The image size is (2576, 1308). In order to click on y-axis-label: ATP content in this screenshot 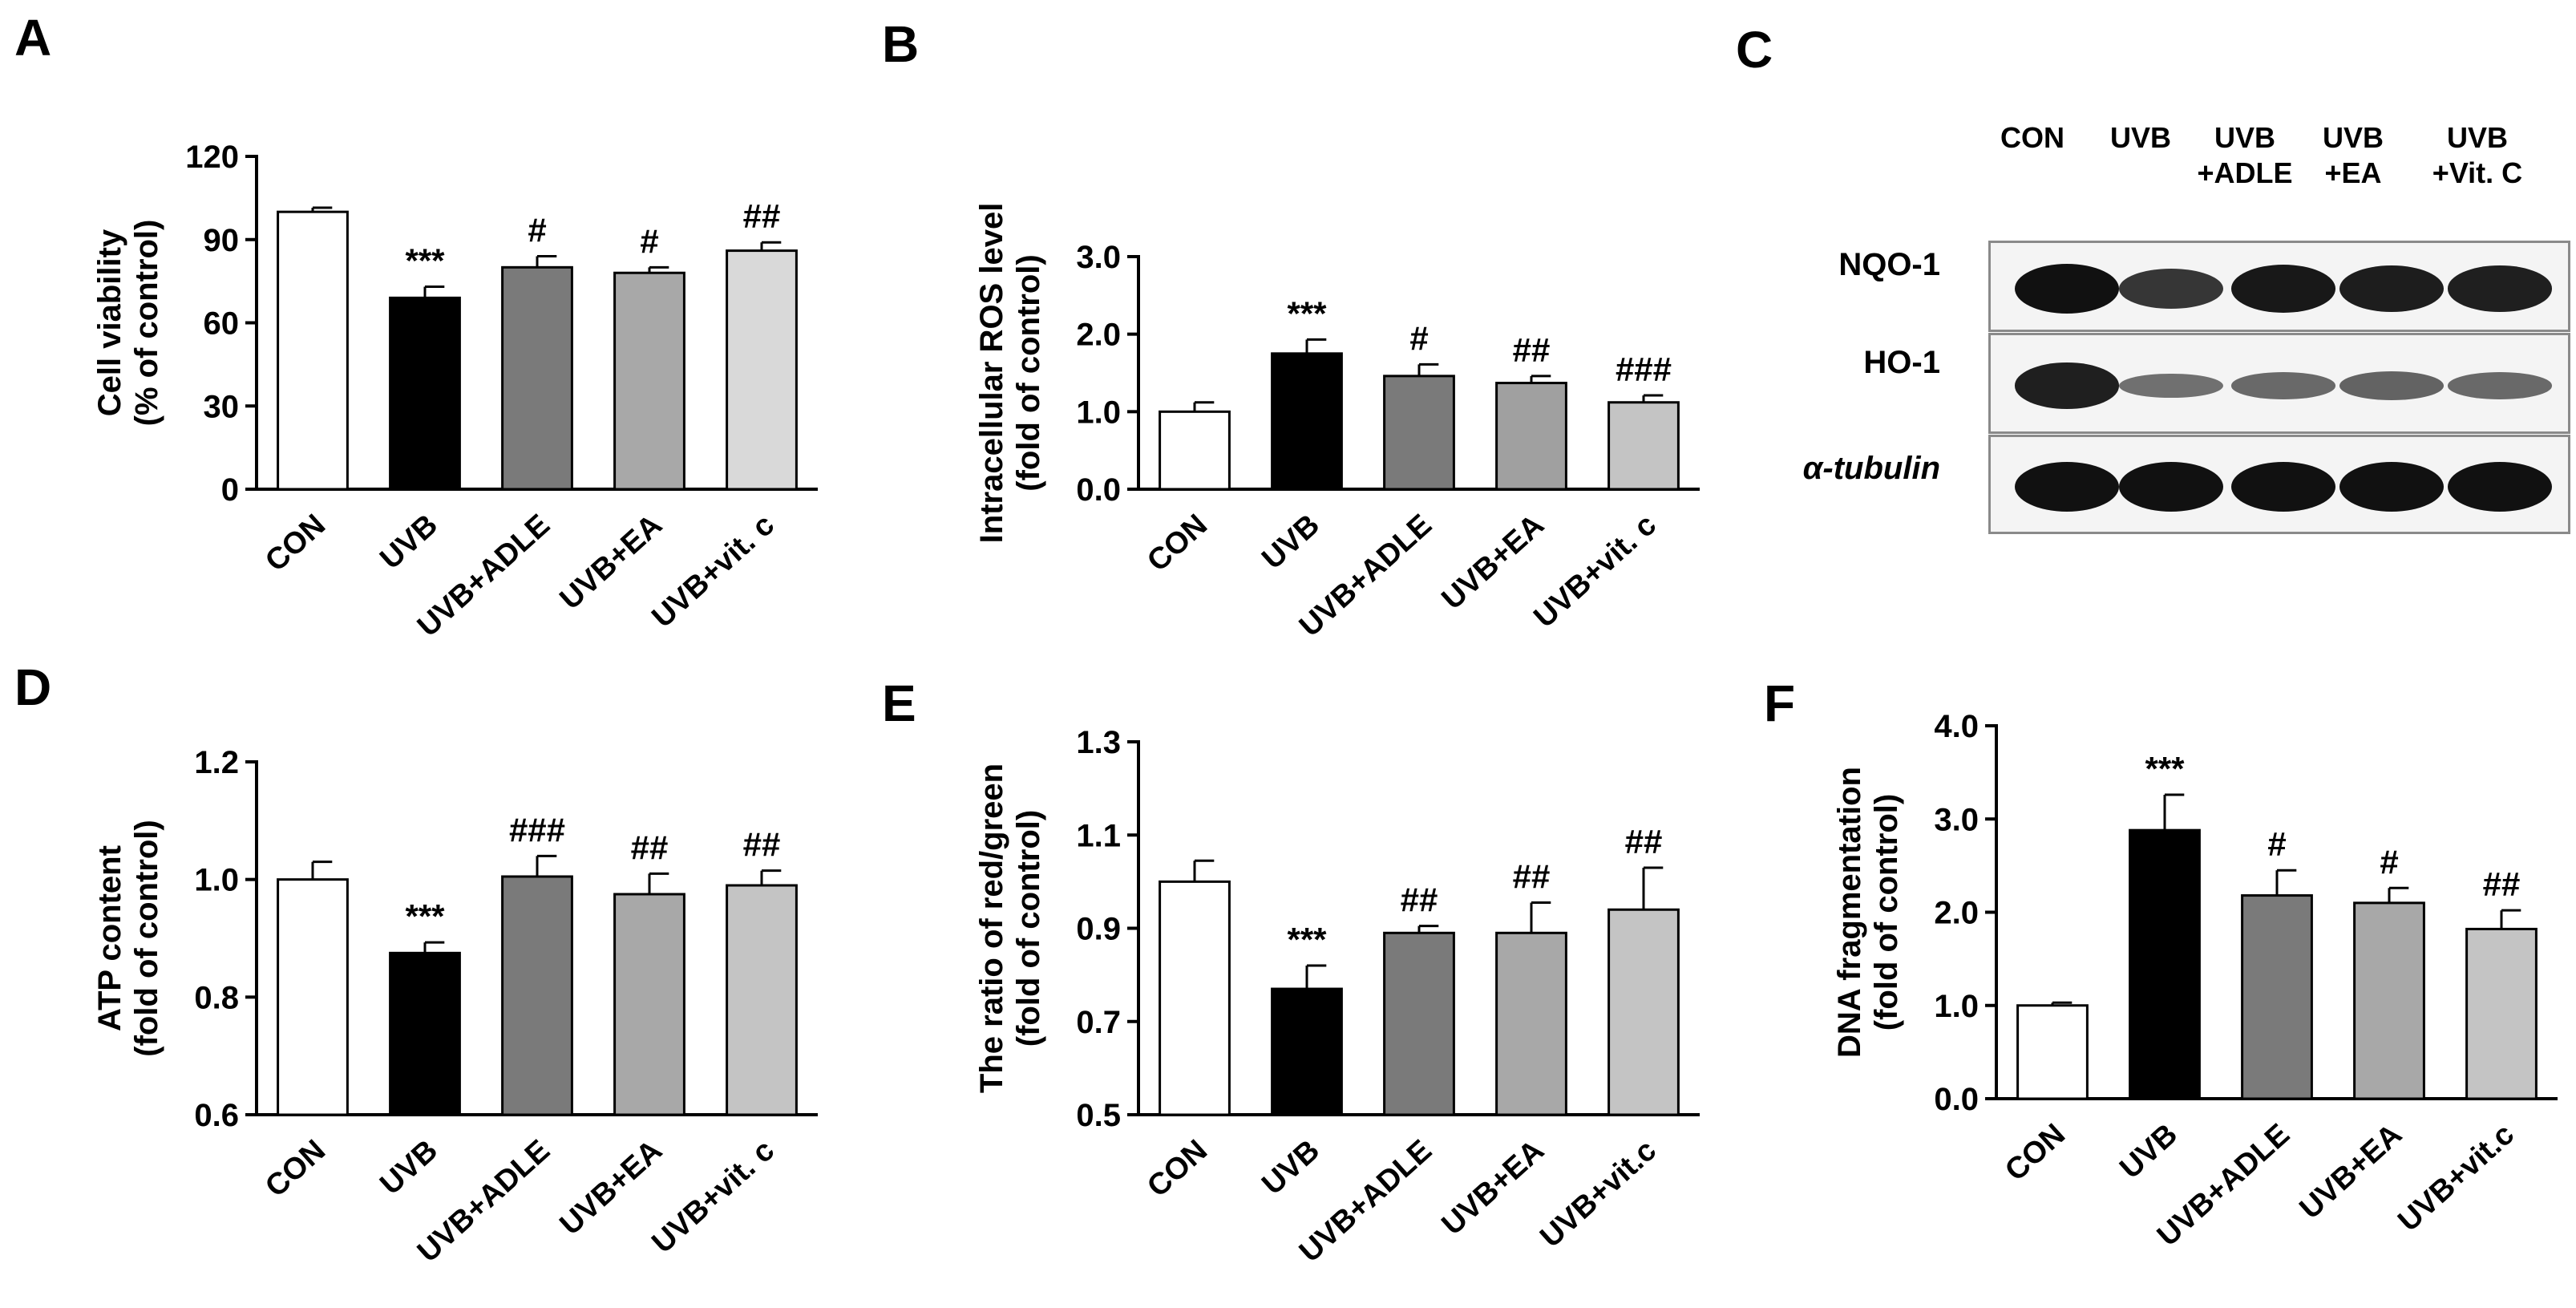, I will do `click(109, 938)`.